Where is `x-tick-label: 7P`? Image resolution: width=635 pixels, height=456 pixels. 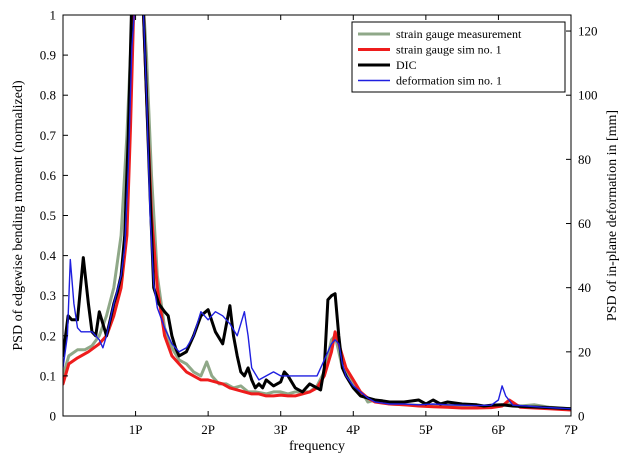
x-tick-label: 7P is located at coordinates (571, 429).